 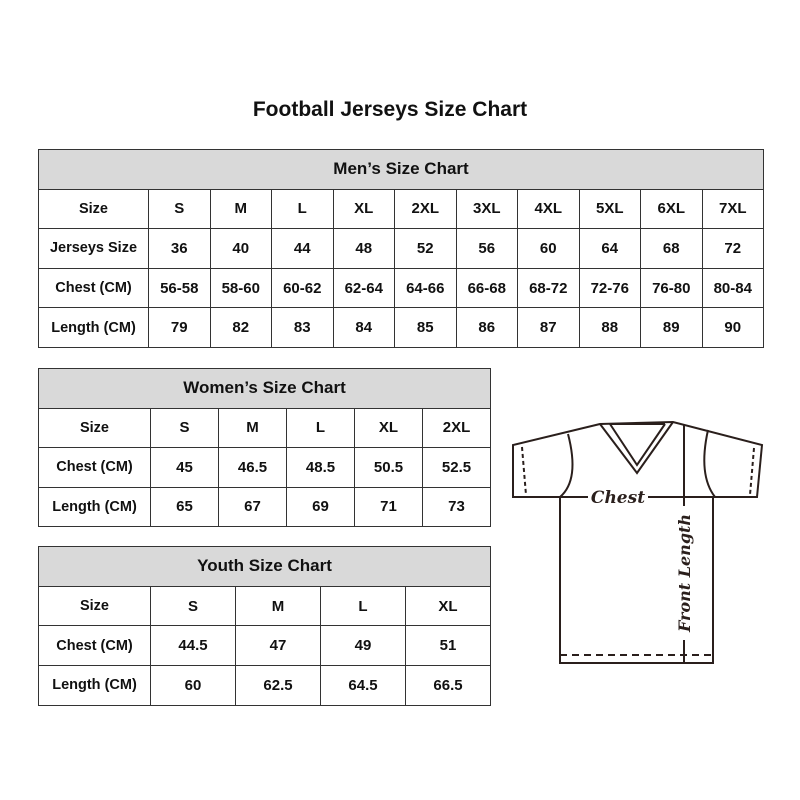 I want to click on table-cell: 44, so click(x=302, y=248).